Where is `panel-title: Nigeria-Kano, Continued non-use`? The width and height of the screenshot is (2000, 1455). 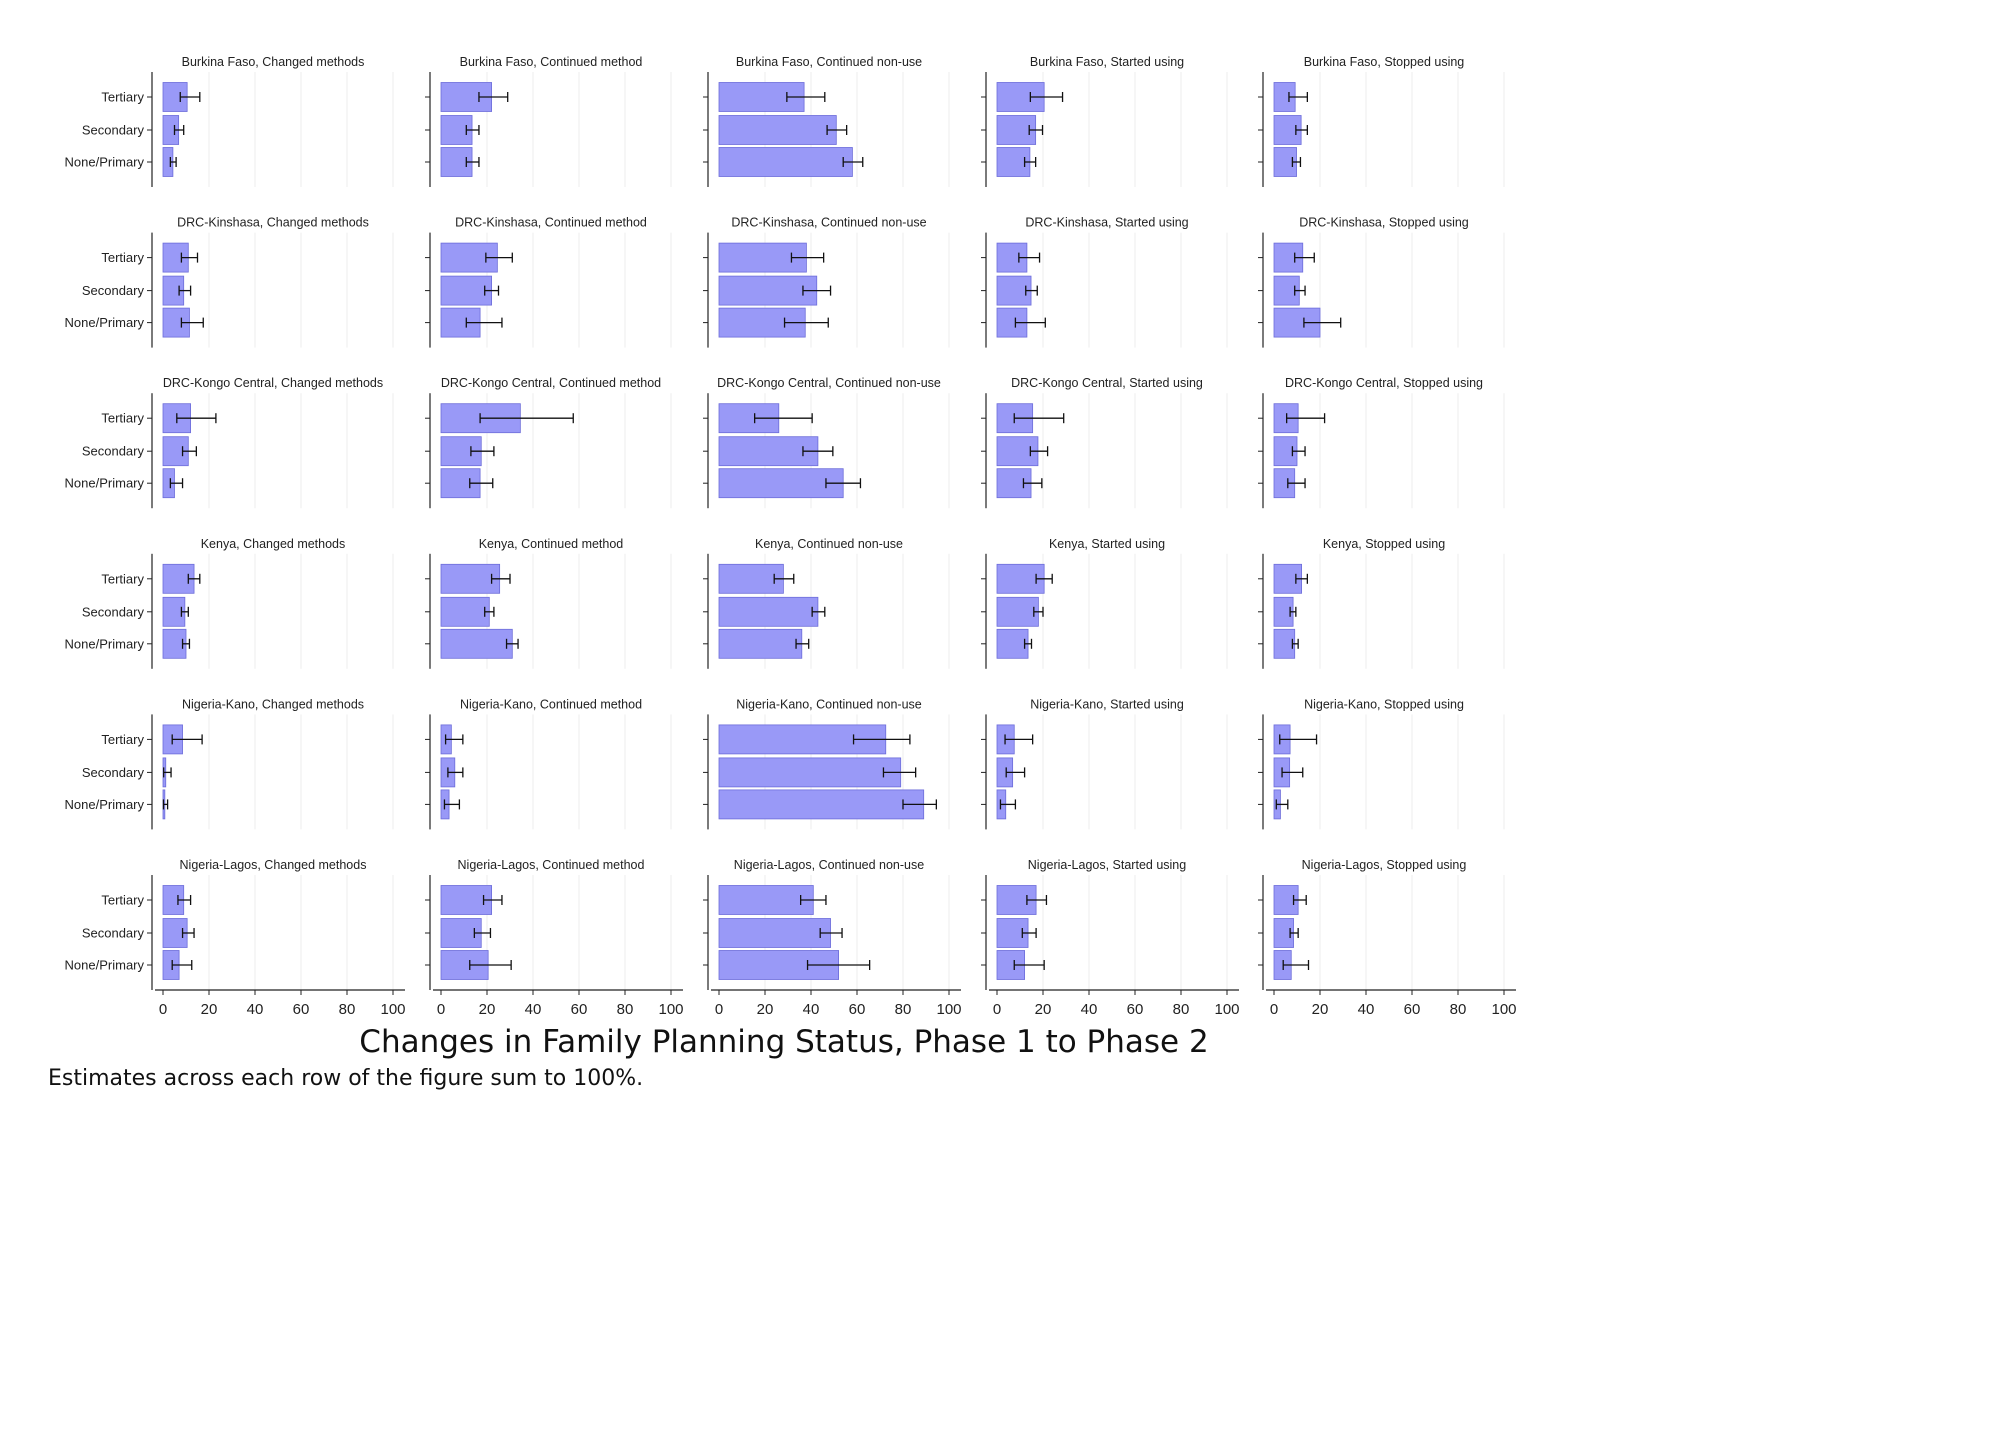
panel-title: Nigeria-Kano, Continued non-use is located at coordinates (829, 704).